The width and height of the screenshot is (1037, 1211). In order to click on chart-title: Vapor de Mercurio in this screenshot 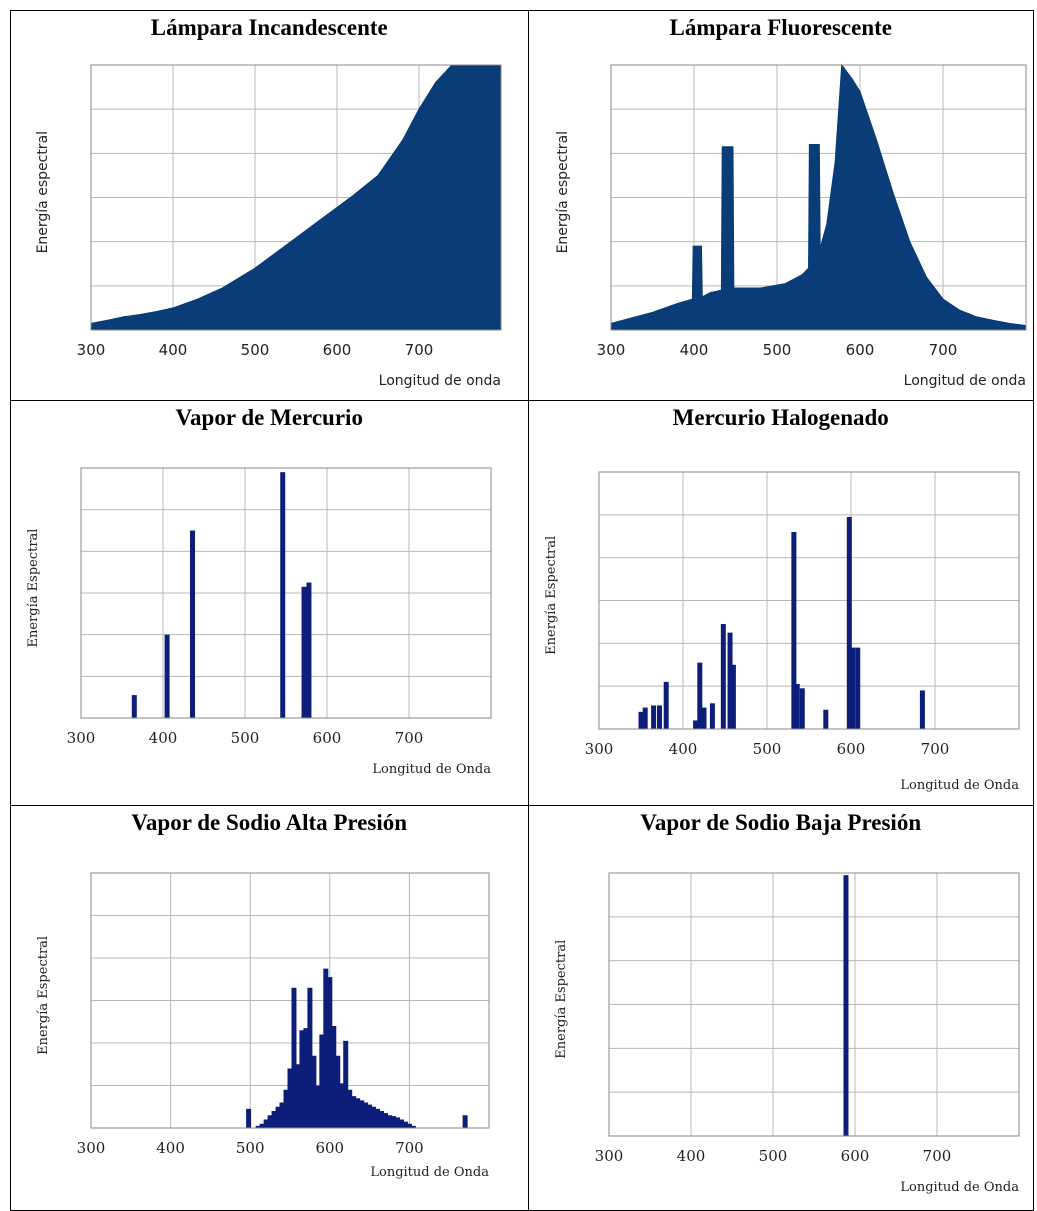, I will do `click(269, 417)`.